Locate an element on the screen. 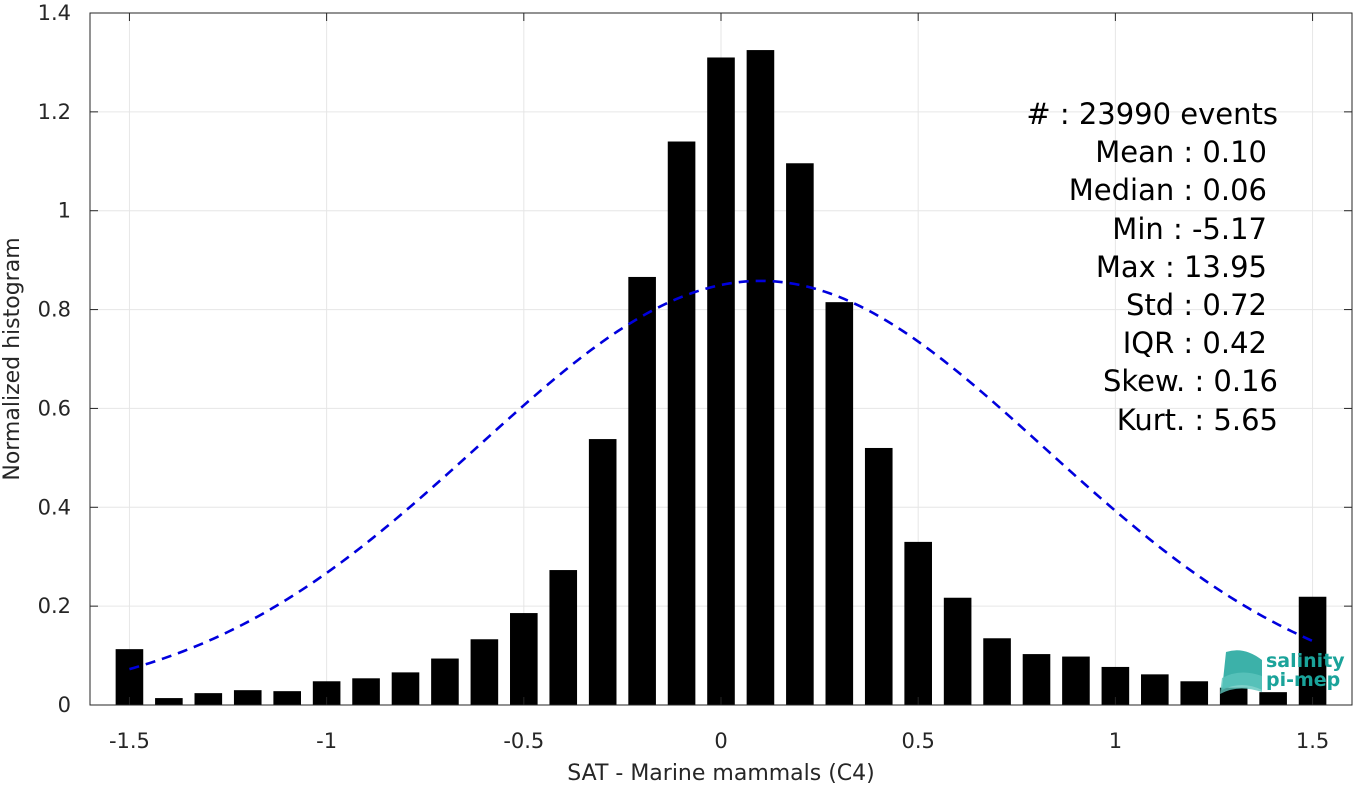 Image resolution: width=1367 pixels, height=785 pixels. stat-min: Min : -5.17 is located at coordinates (1189, 229).